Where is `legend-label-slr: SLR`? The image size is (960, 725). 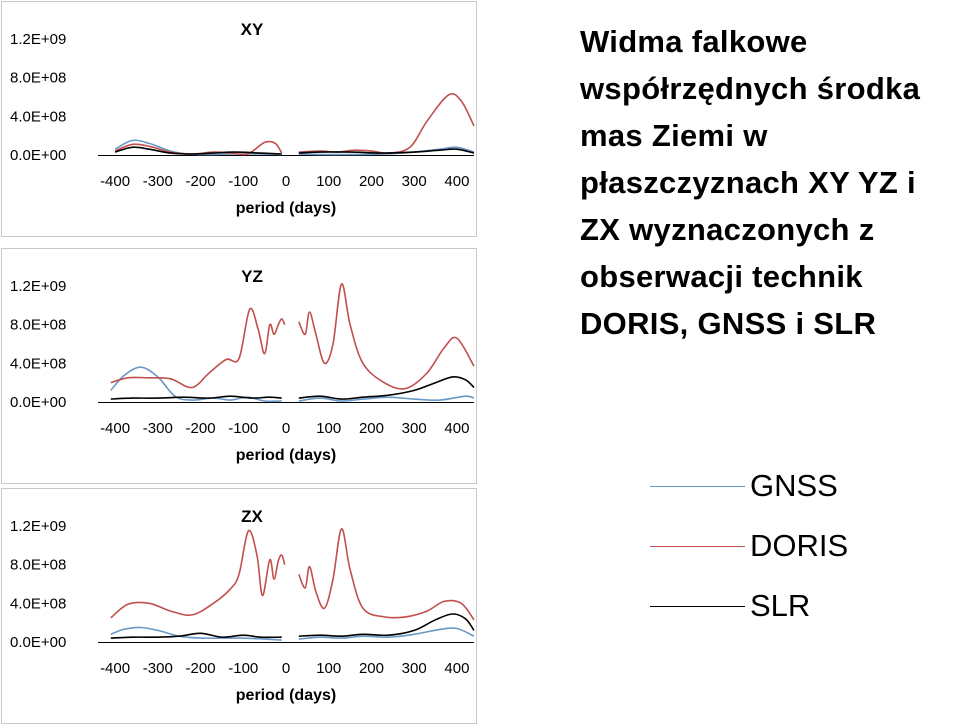 legend-label-slr: SLR is located at coordinates (780, 605).